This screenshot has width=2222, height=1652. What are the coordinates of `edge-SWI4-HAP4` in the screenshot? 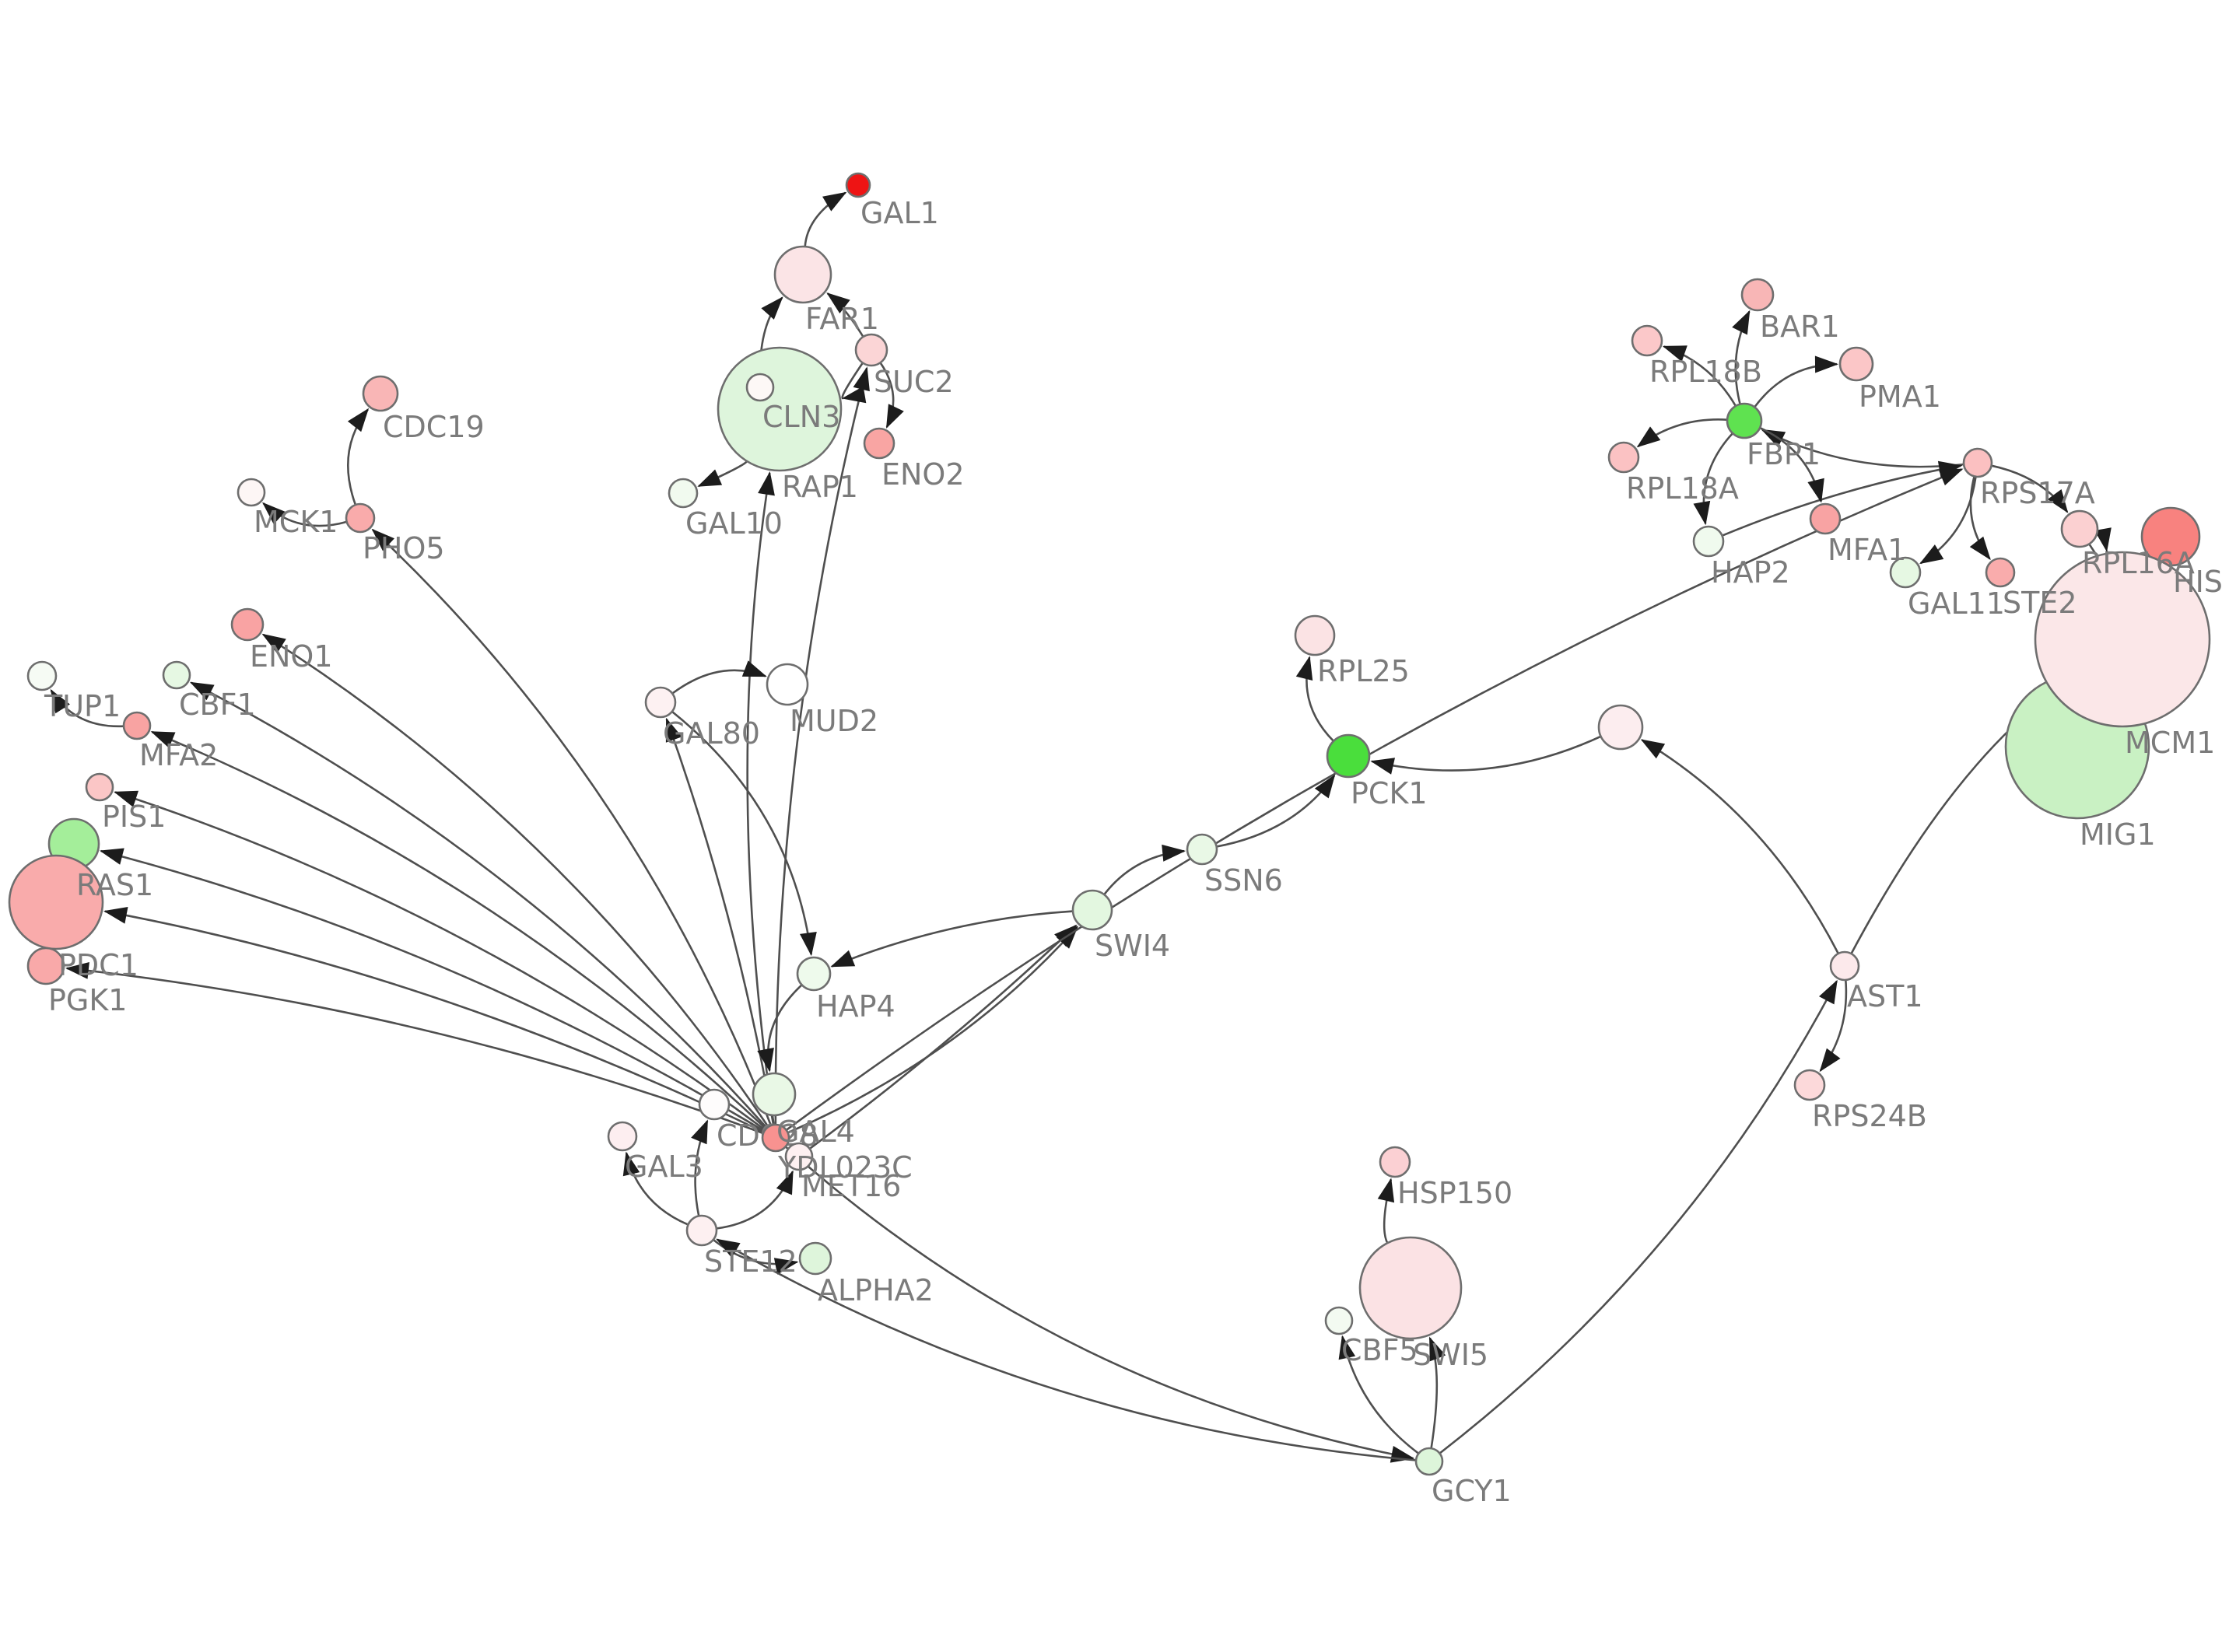 It's located at (952, 939).